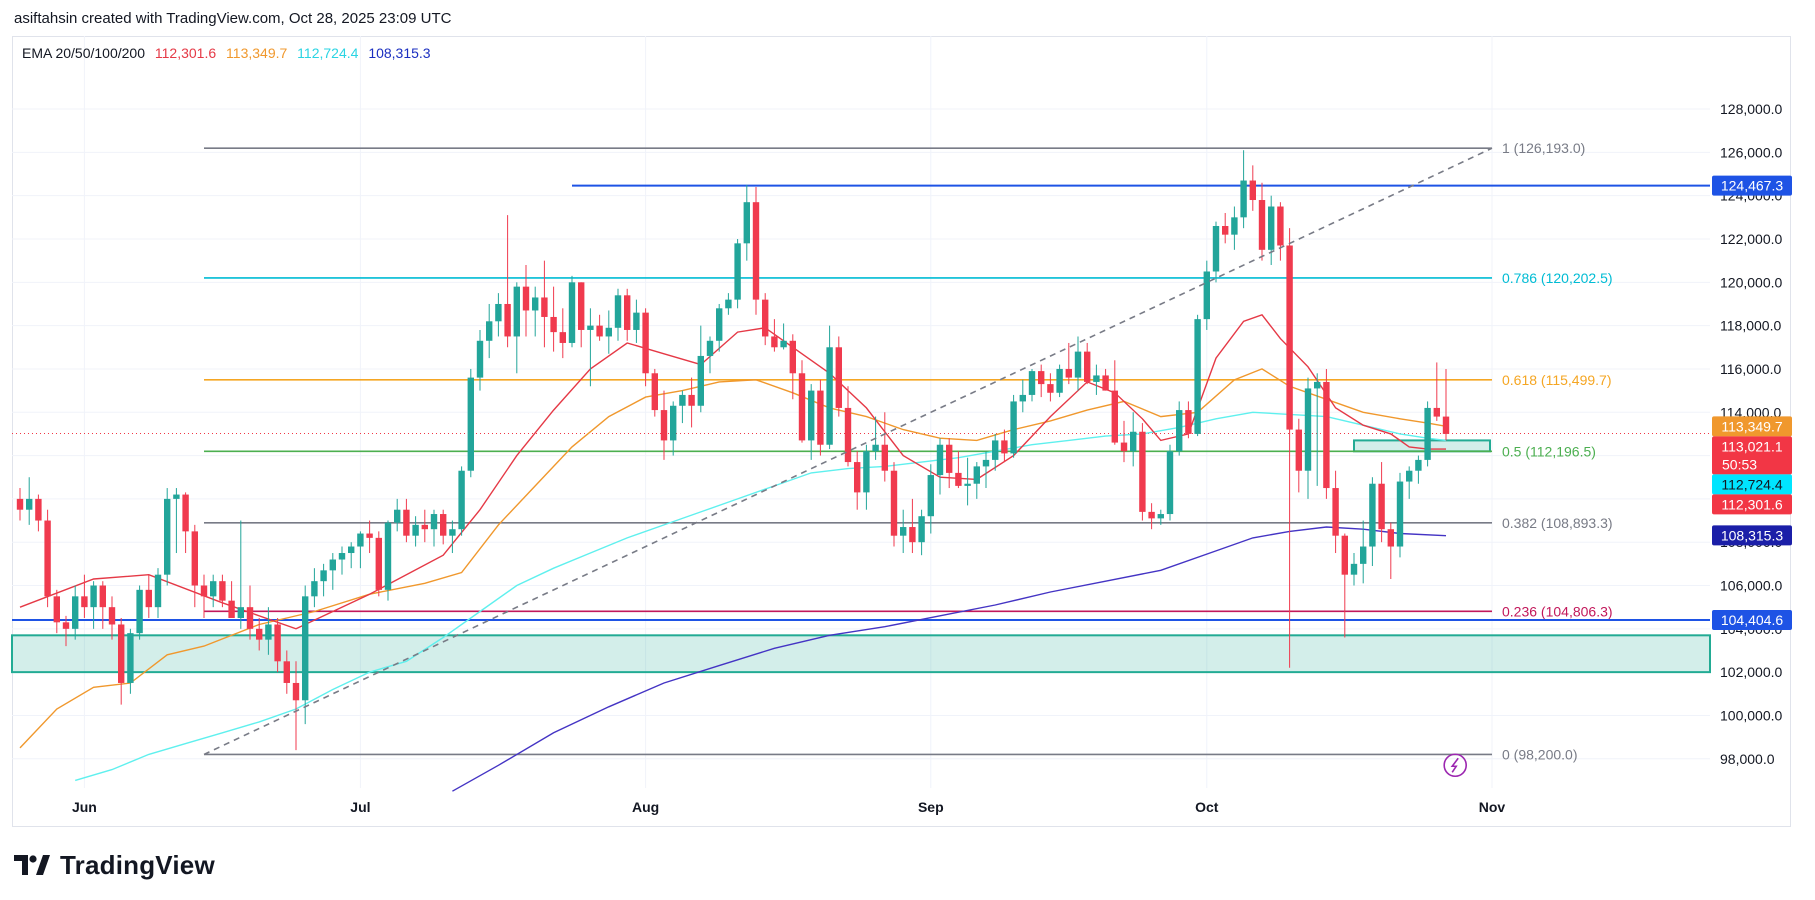  I want to click on price-label-countdown: 50:53, so click(1739, 464).